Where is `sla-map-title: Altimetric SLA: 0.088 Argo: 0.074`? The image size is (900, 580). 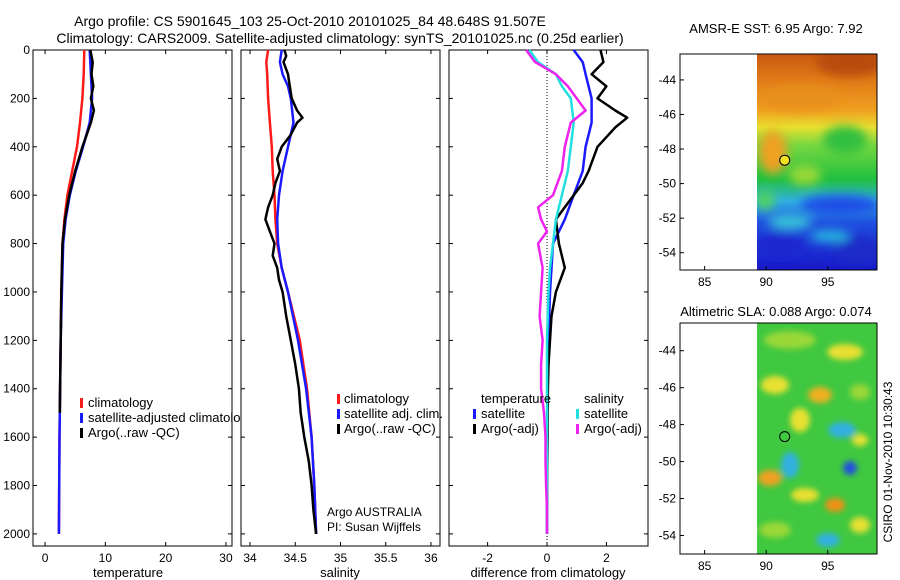 sla-map-title: Altimetric SLA: 0.088 Argo: 0.074 is located at coordinates (776, 311).